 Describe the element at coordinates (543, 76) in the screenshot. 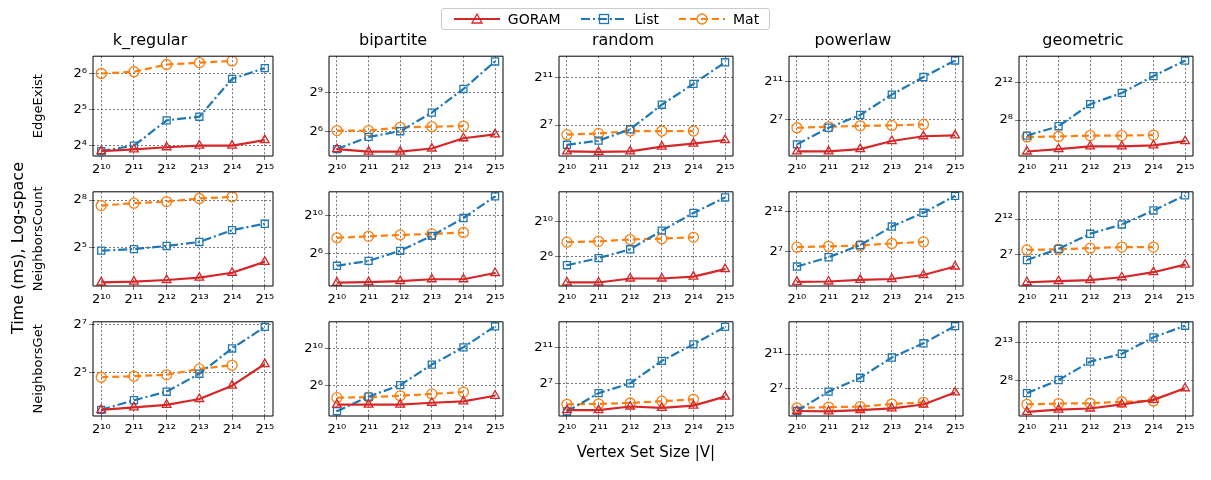

I see `y-tick-label: 2¹¹` at that location.